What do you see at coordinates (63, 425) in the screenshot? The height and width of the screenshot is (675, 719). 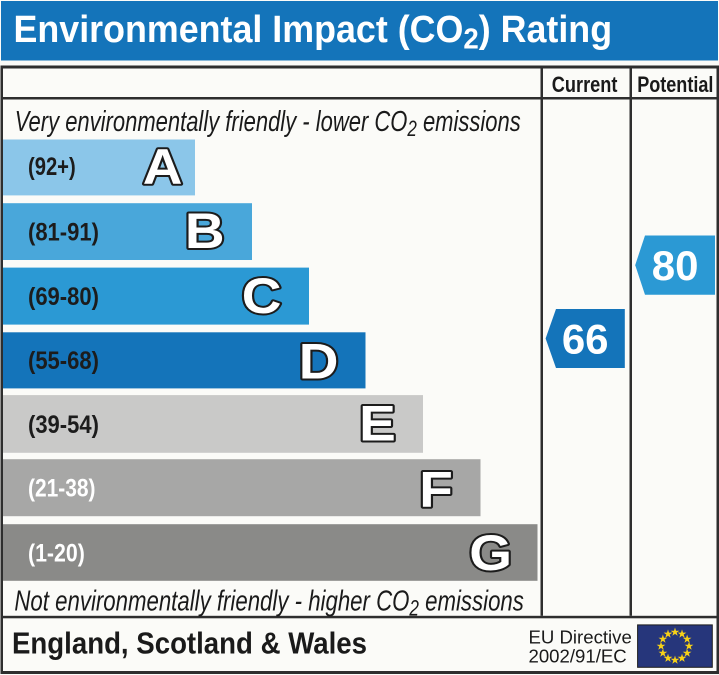 I see `svg-text: (39-54)` at bounding box center [63, 425].